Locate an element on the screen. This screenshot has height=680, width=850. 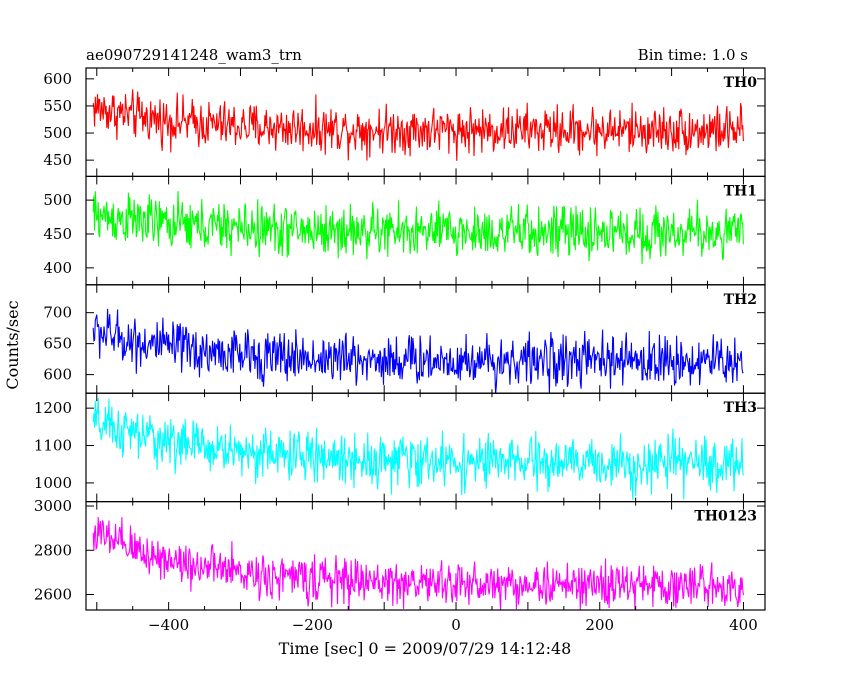
y-tick-label: 400 is located at coordinates (57, 268).